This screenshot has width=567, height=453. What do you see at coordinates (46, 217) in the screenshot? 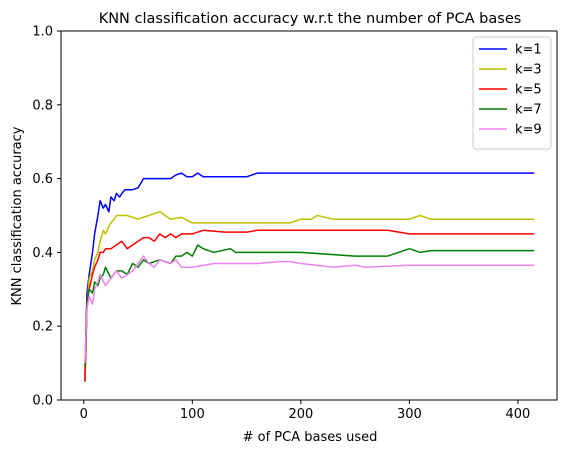
I see `y-axis: 0.0 0.2 0.4 0.6 0.8 1.0` at bounding box center [46, 217].